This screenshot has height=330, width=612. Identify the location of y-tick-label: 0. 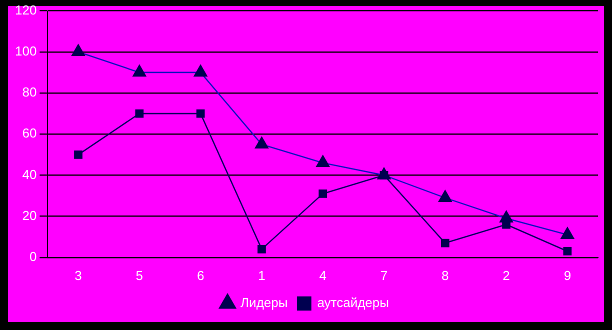
(33, 256).